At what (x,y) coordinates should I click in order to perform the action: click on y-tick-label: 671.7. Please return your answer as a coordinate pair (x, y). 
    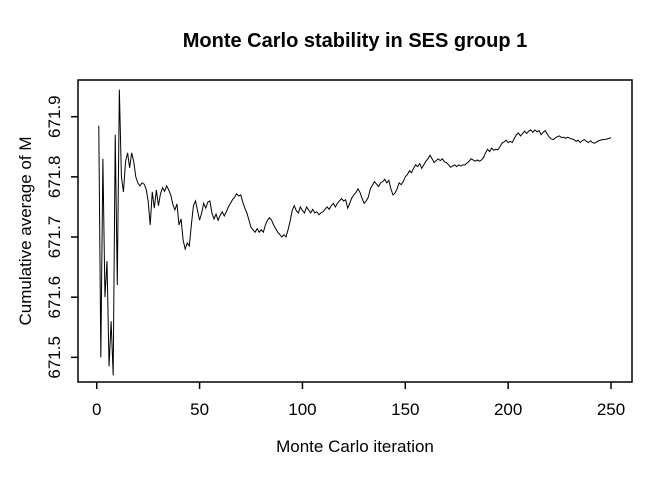
    Looking at the image, I should click on (54, 237).